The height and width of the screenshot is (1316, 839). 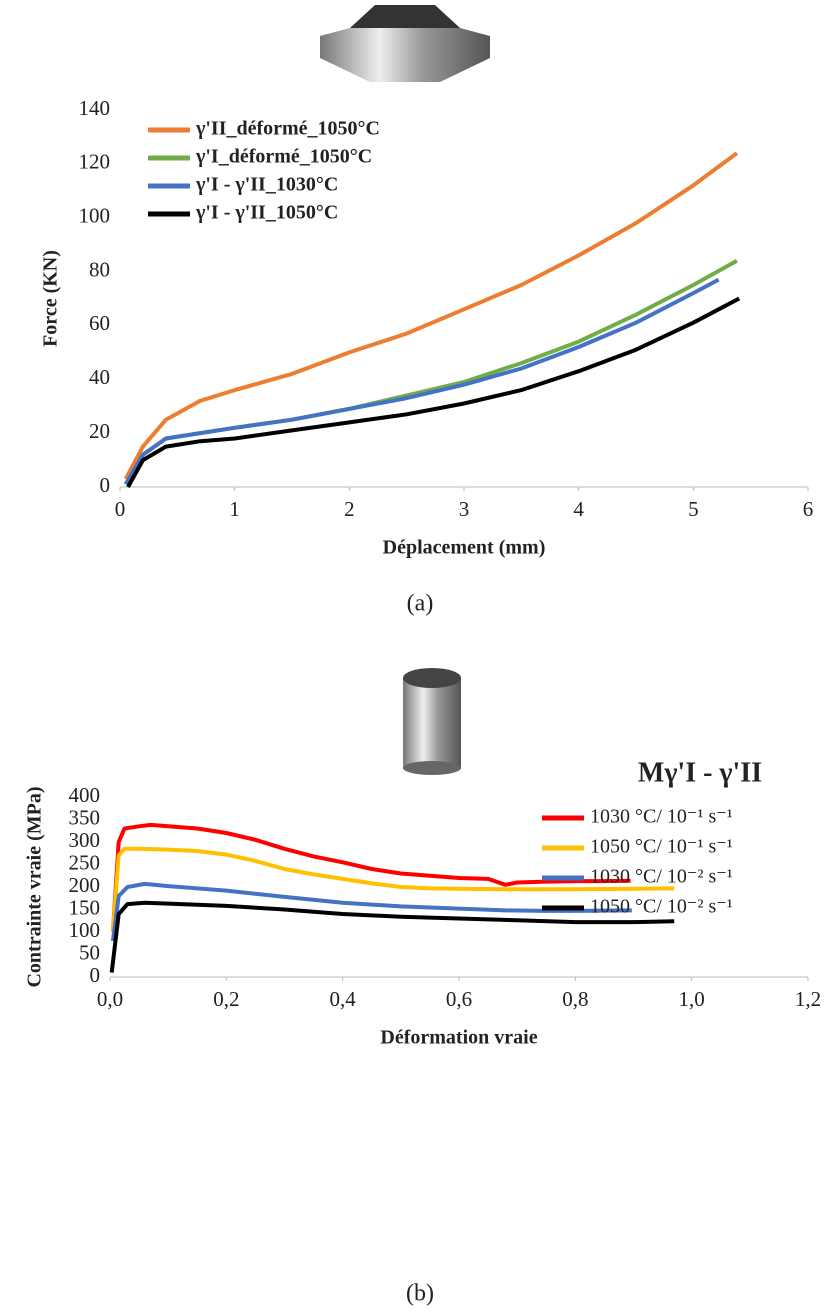 I want to click on legend-label: γ'I - γ'II_1030°C, so click(x=266, y=185).